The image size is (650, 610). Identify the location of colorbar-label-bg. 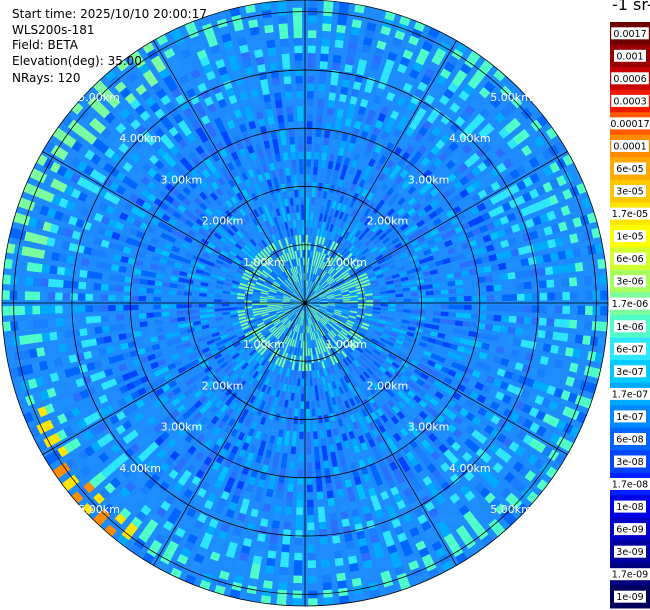
(630, 191).